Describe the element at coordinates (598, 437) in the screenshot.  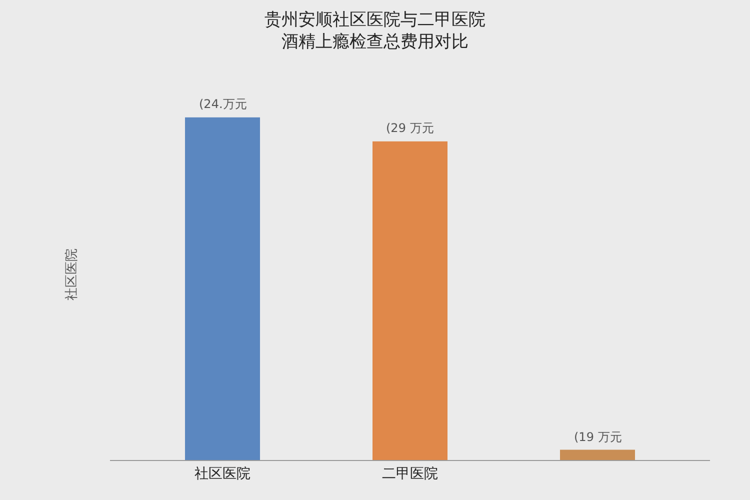
I see `annotation: (19 万元` at that location.